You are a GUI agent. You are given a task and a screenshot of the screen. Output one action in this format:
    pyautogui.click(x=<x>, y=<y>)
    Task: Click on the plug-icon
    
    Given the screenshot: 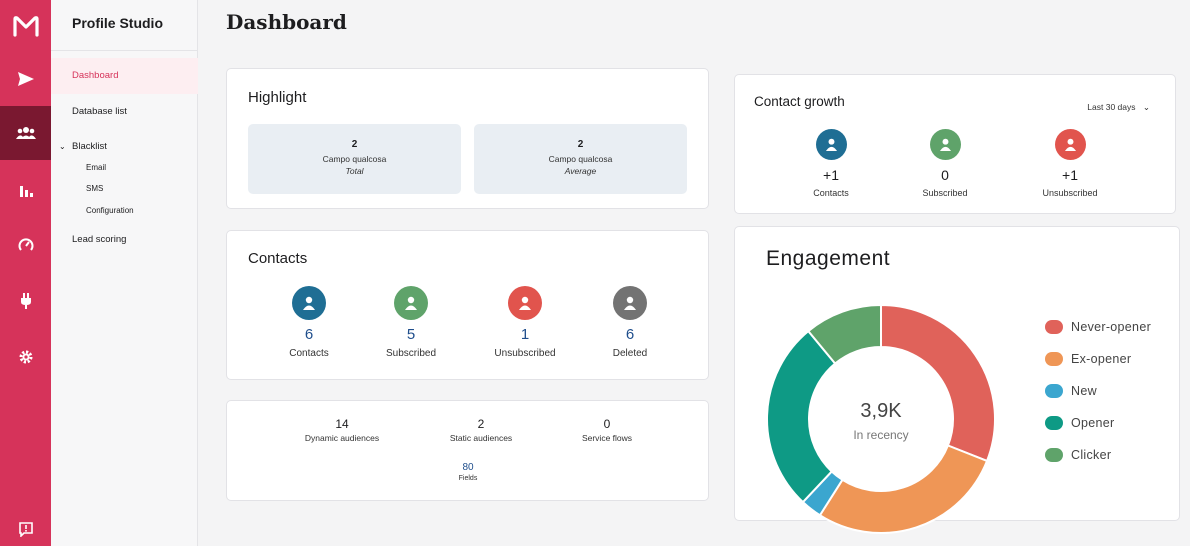 What is the action you would take?
    pyautogui.click(x=25, y=301)
    